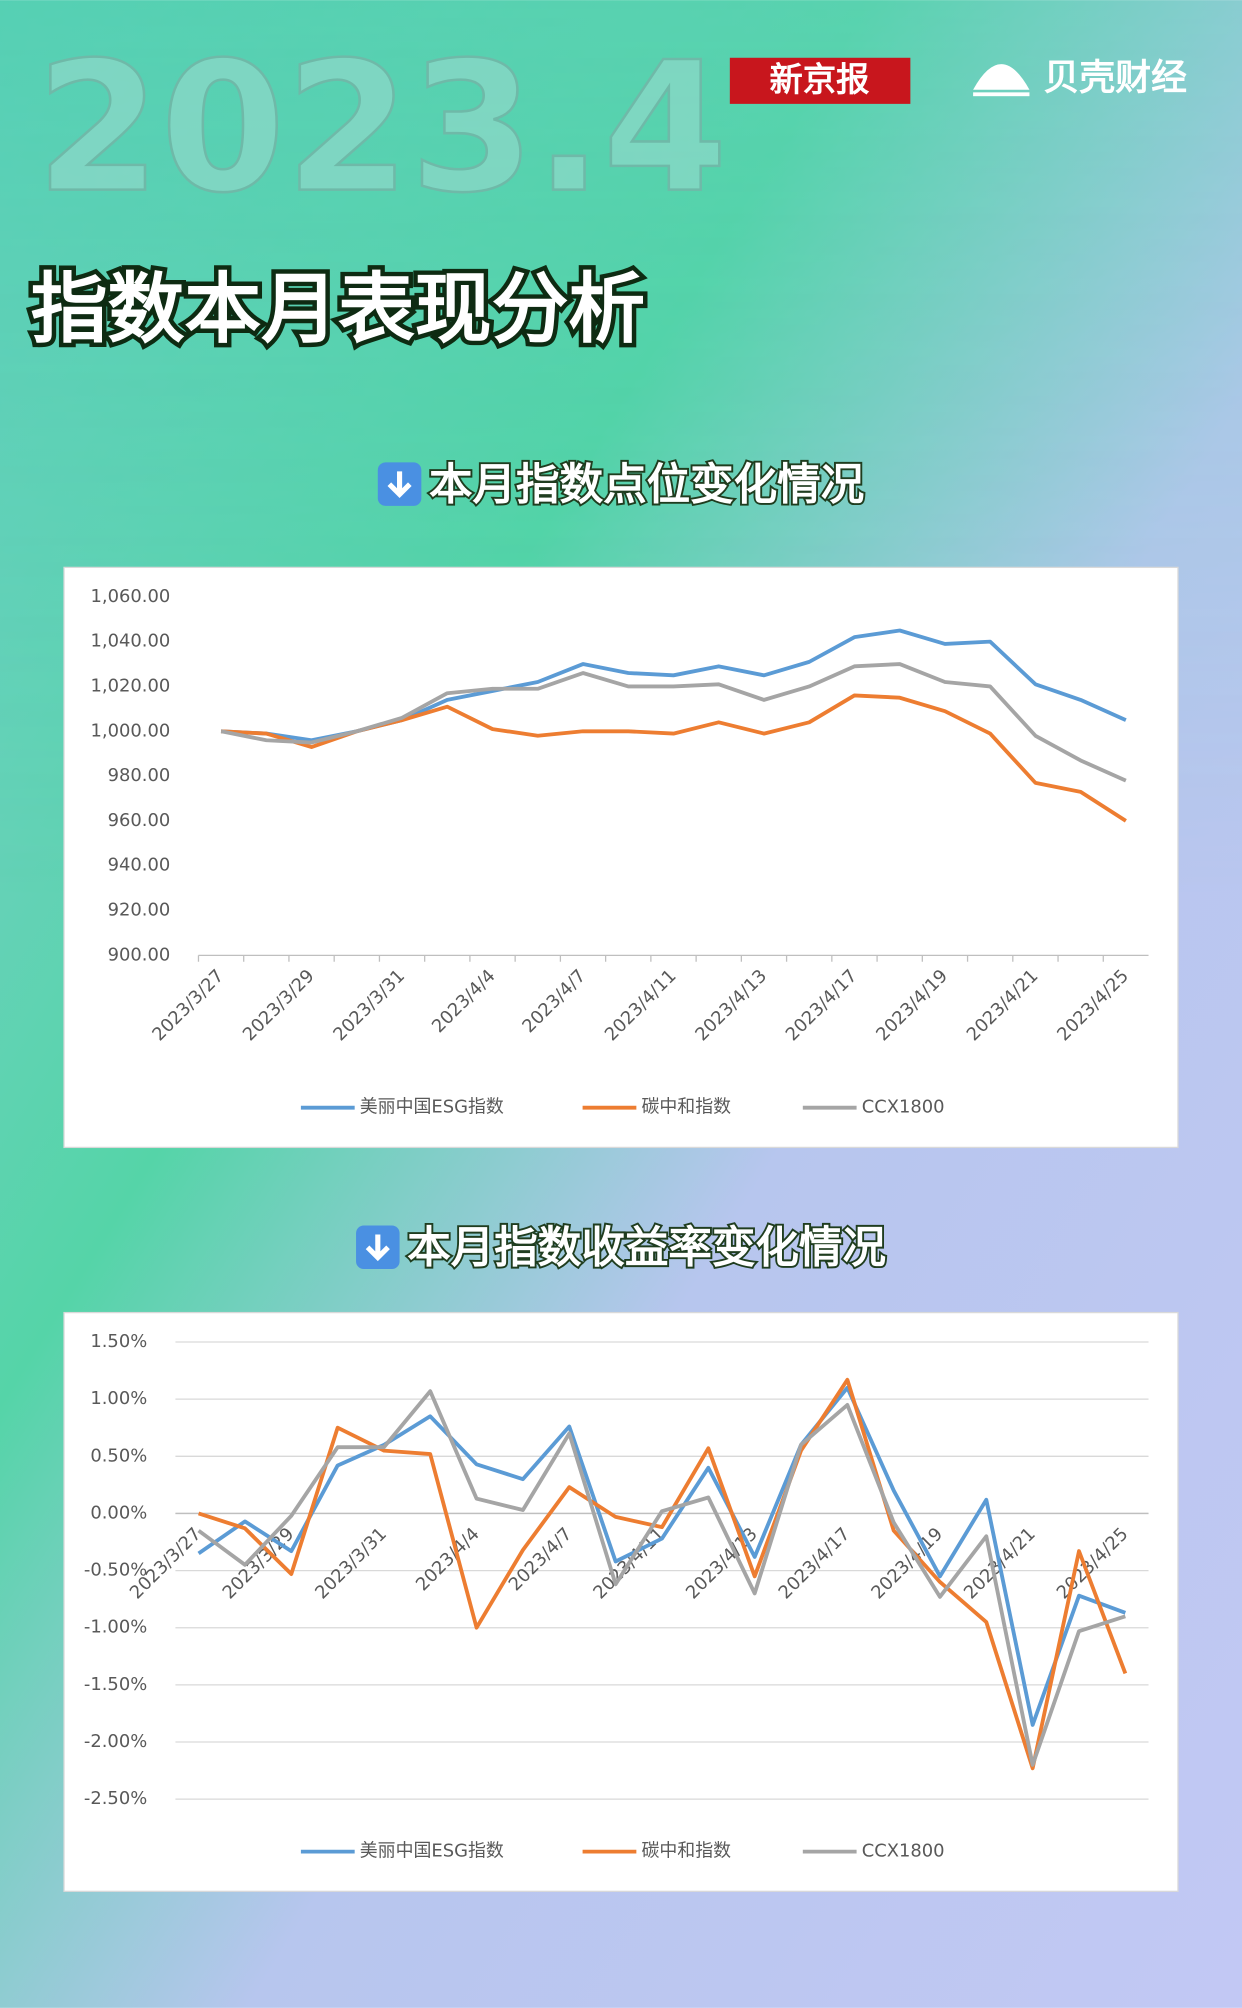 This screenshot has height=2008, width=1242. Describe the element at coordinates (131, 730) in the screenshot. I see `y-tick-label: 1,000.00` at that location.